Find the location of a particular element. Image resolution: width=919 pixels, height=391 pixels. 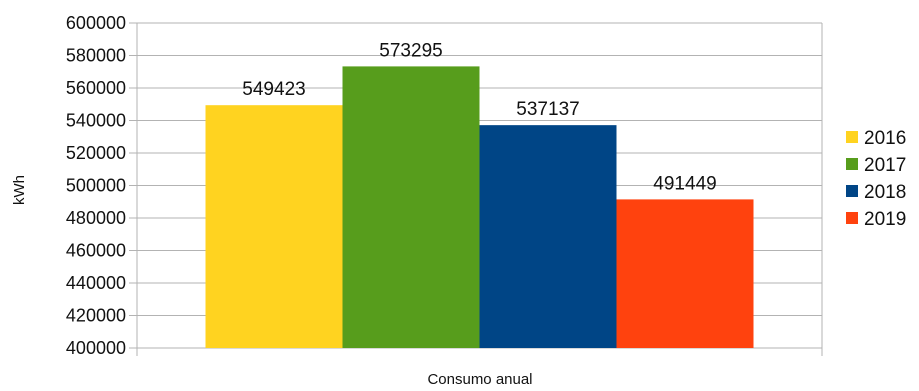

bar-2019 is located at coordinates (685, 273).